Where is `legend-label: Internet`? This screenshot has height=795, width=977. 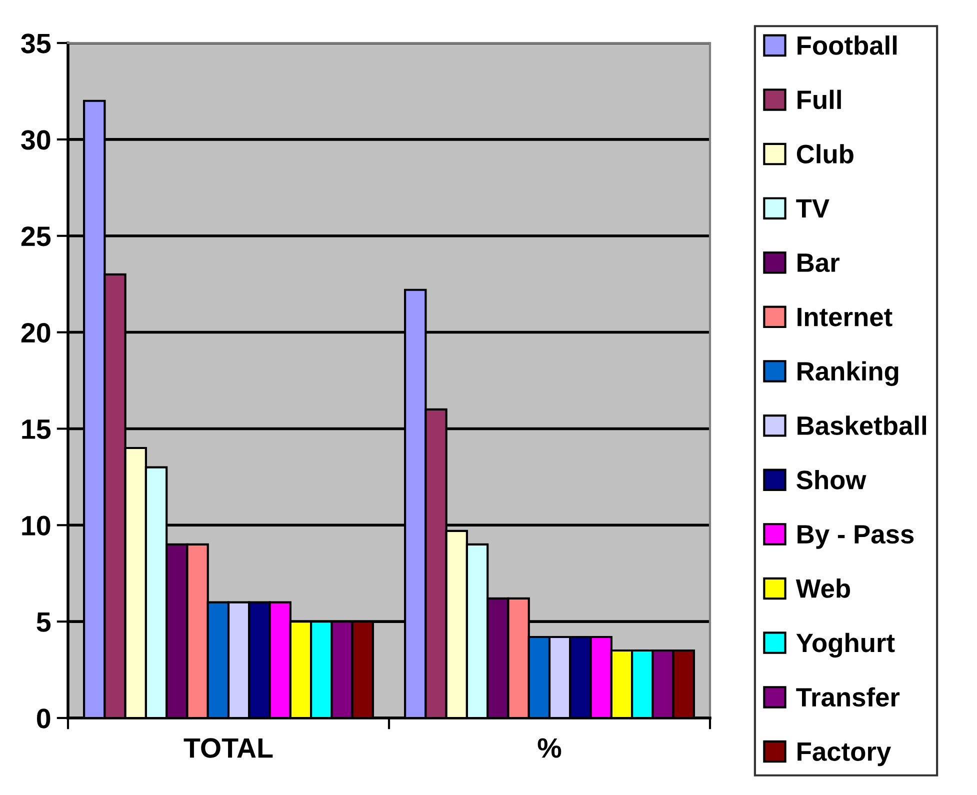
legend-label: Internet is located at coordinates (845, 317).